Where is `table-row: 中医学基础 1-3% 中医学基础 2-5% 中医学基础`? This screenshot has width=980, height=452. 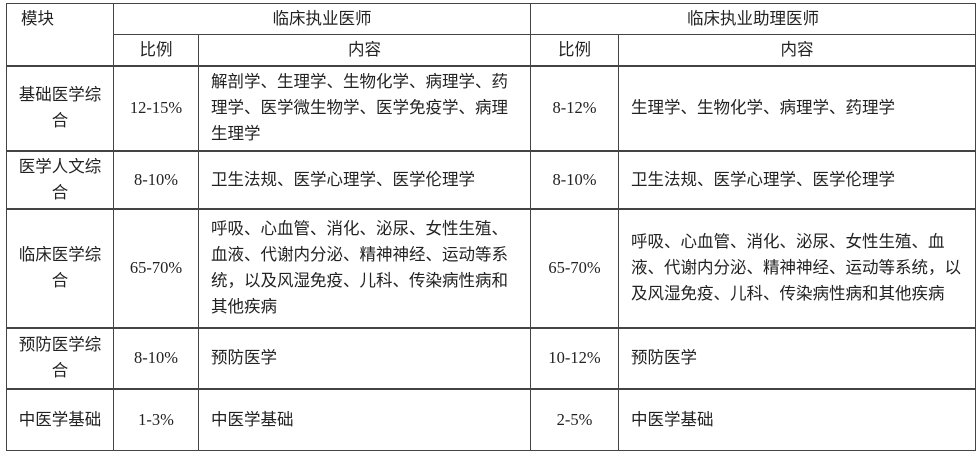 table-row: 中医学基础 1-3% 中医学基础 2-5% 中医学基础 is located at coordinates (491, 419).